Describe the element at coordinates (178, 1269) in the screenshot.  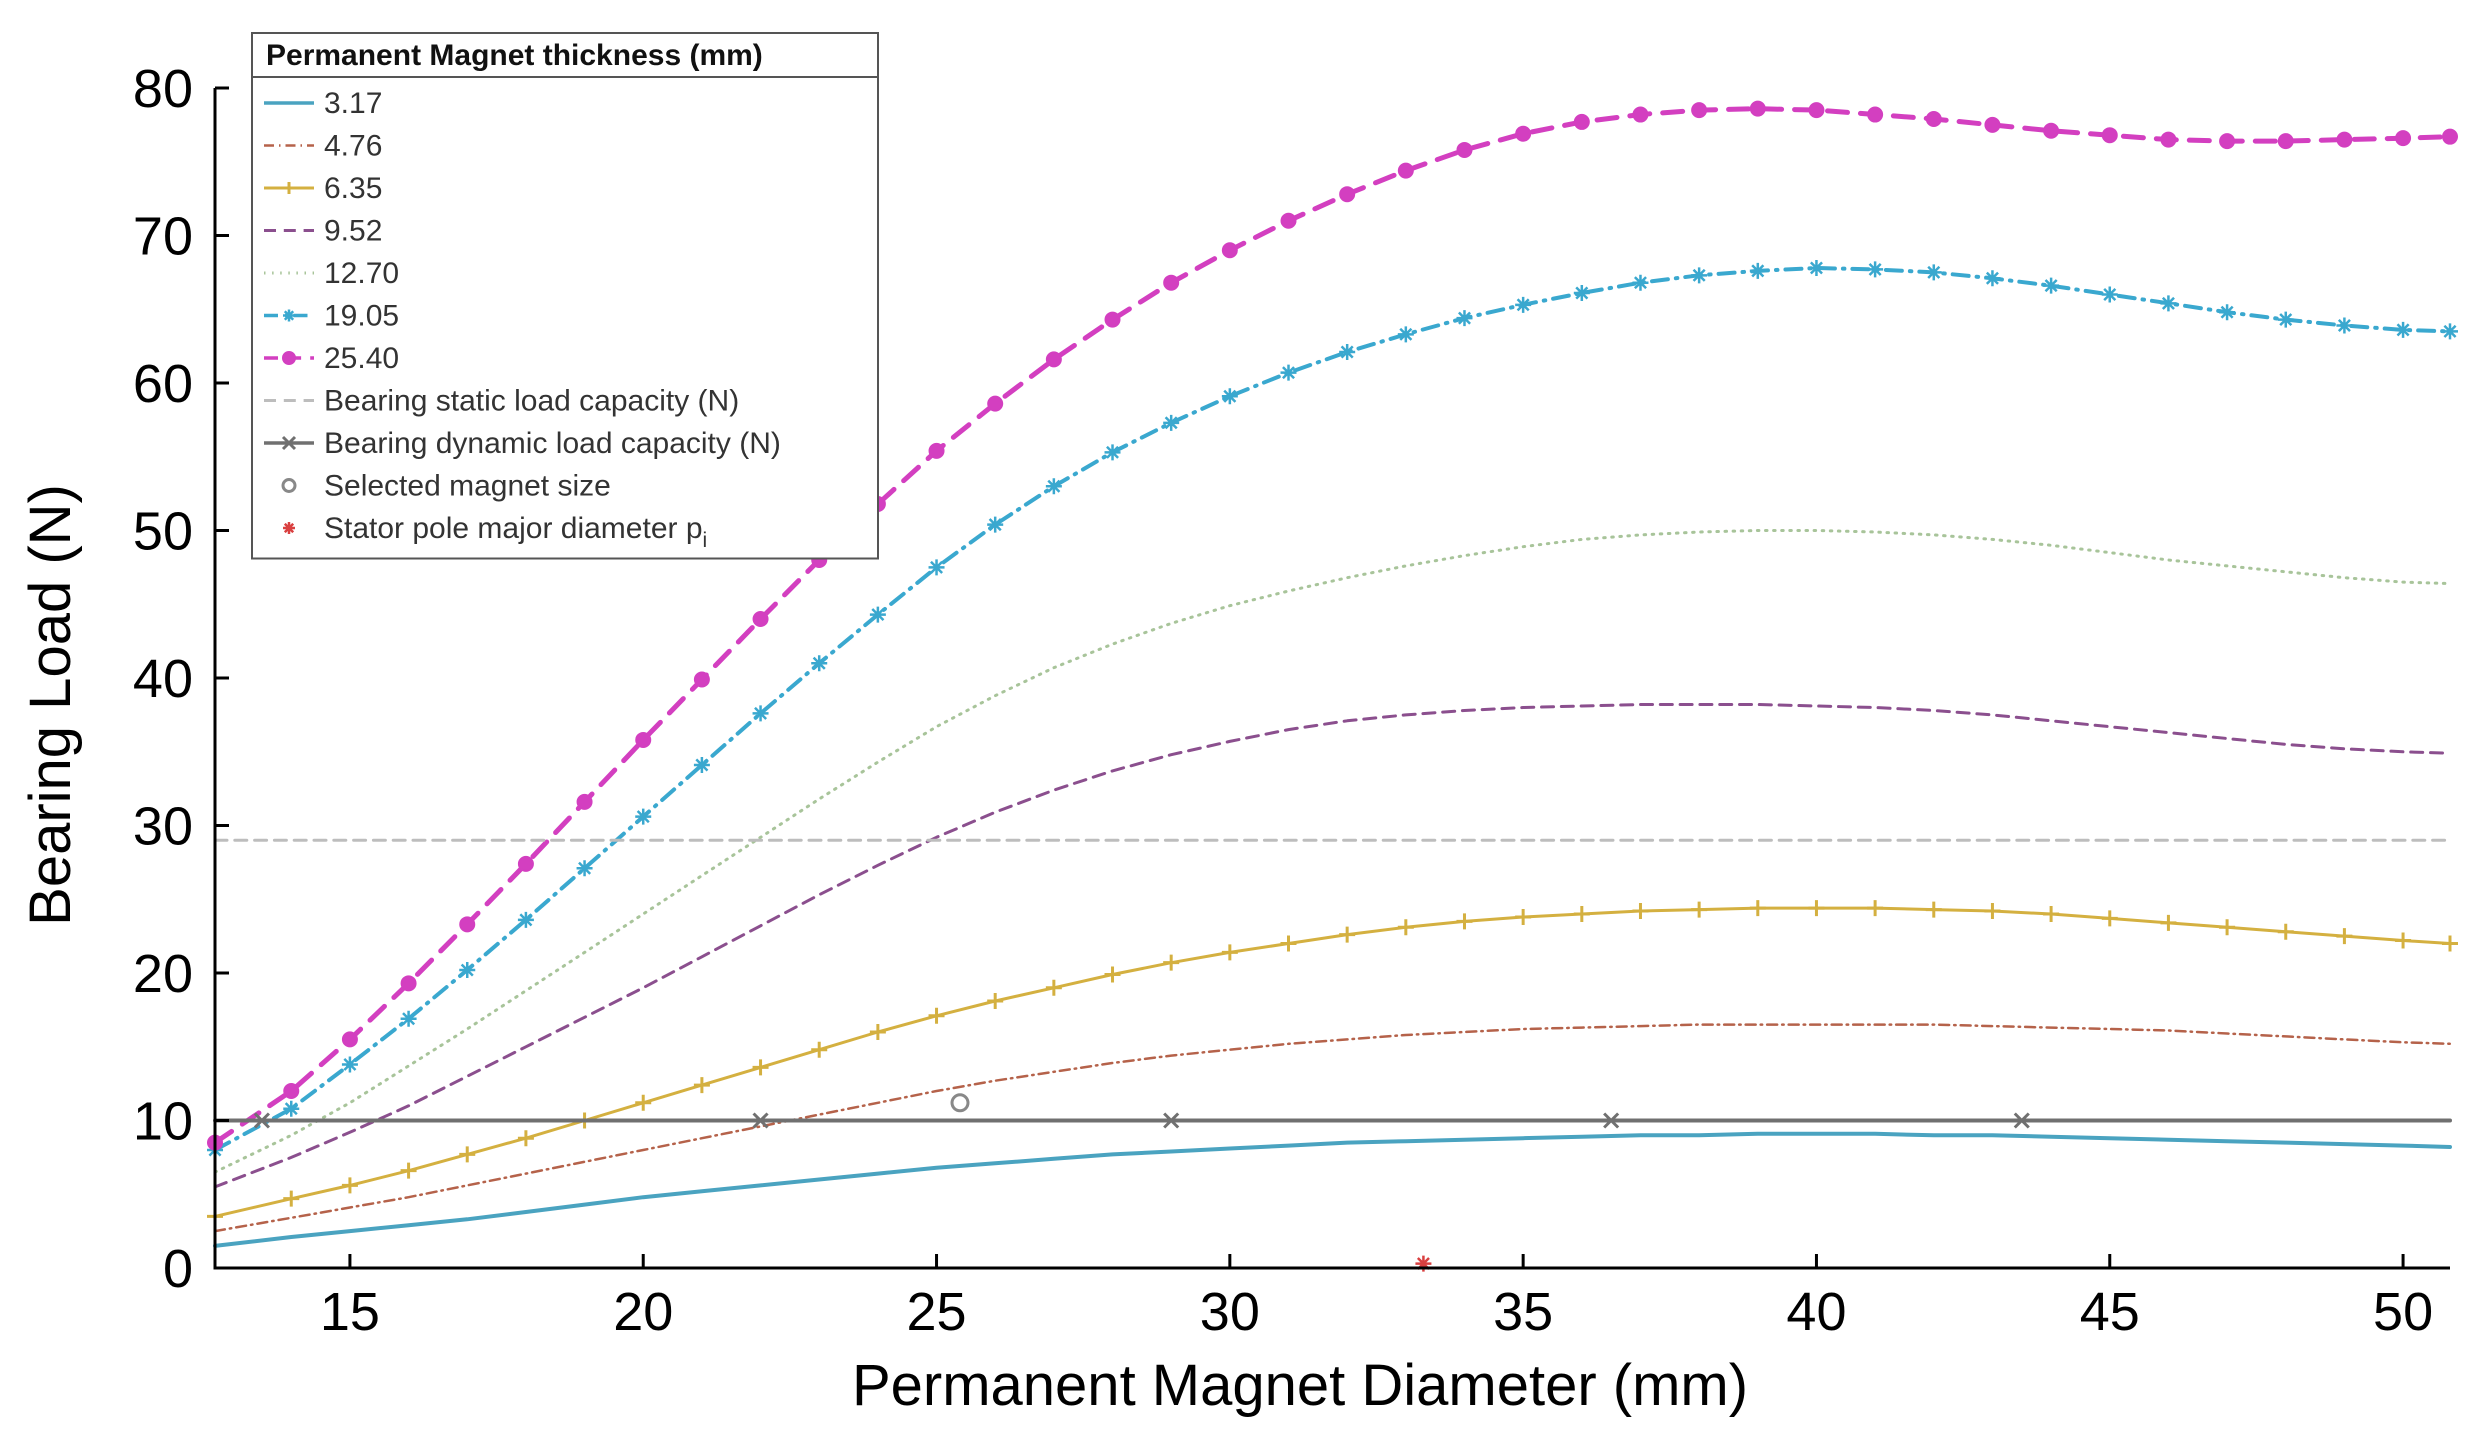
I see `y-tick-label: 0` at that location.